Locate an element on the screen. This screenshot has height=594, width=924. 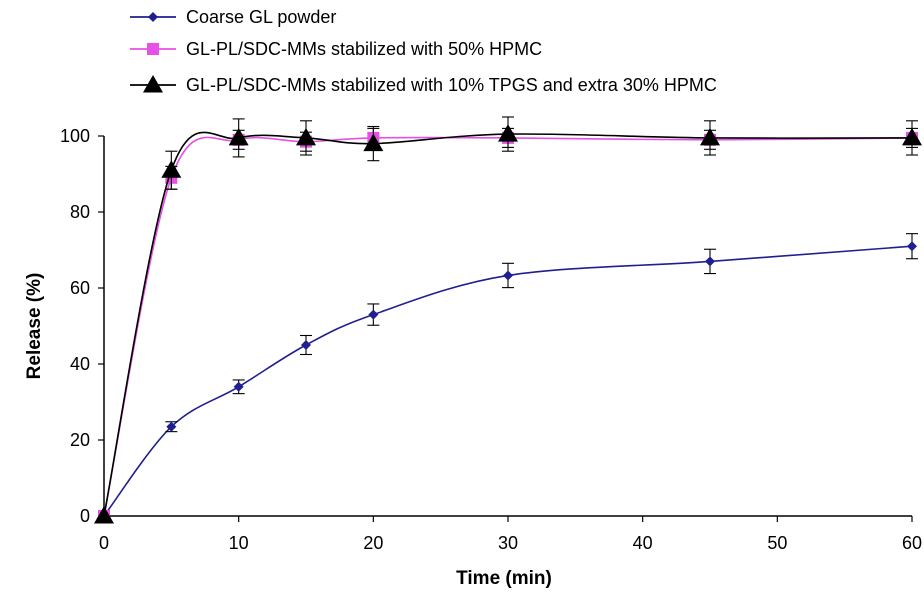
y-tick-label: 0 is located at coordinates (85, 516).